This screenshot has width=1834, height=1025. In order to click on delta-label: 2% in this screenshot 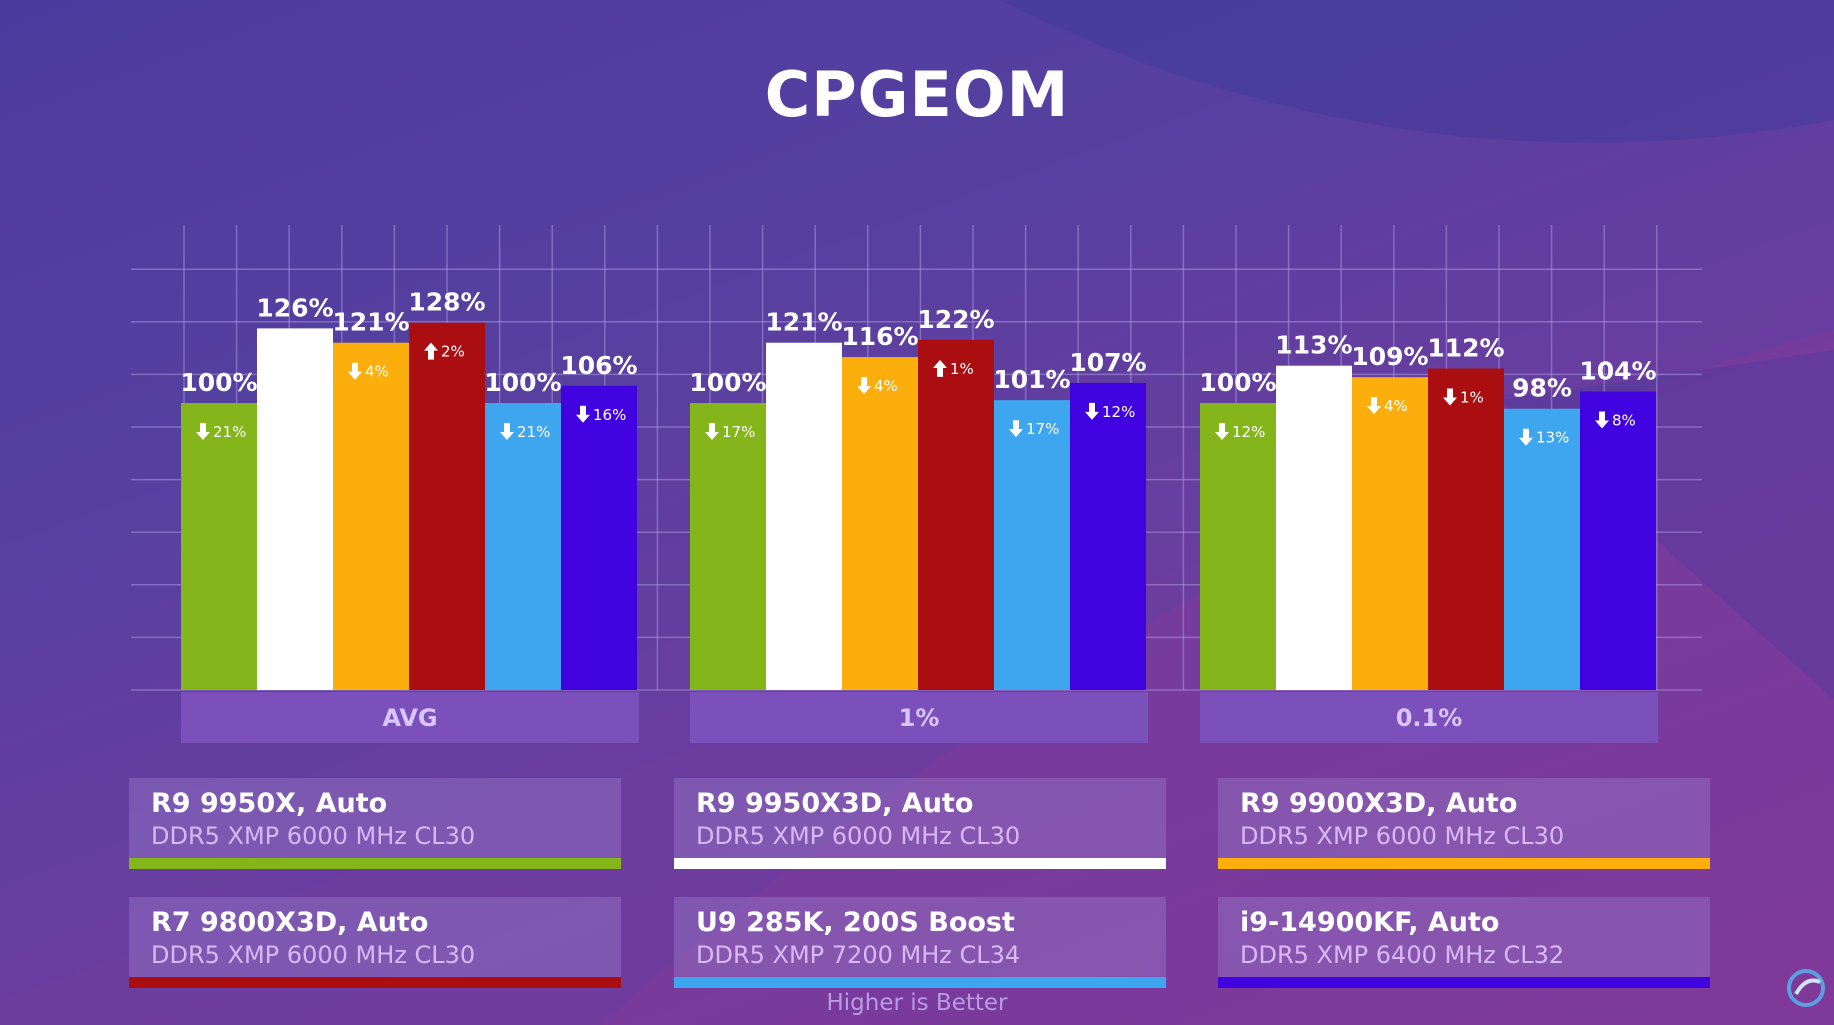, I will do `click(444, 351)`.